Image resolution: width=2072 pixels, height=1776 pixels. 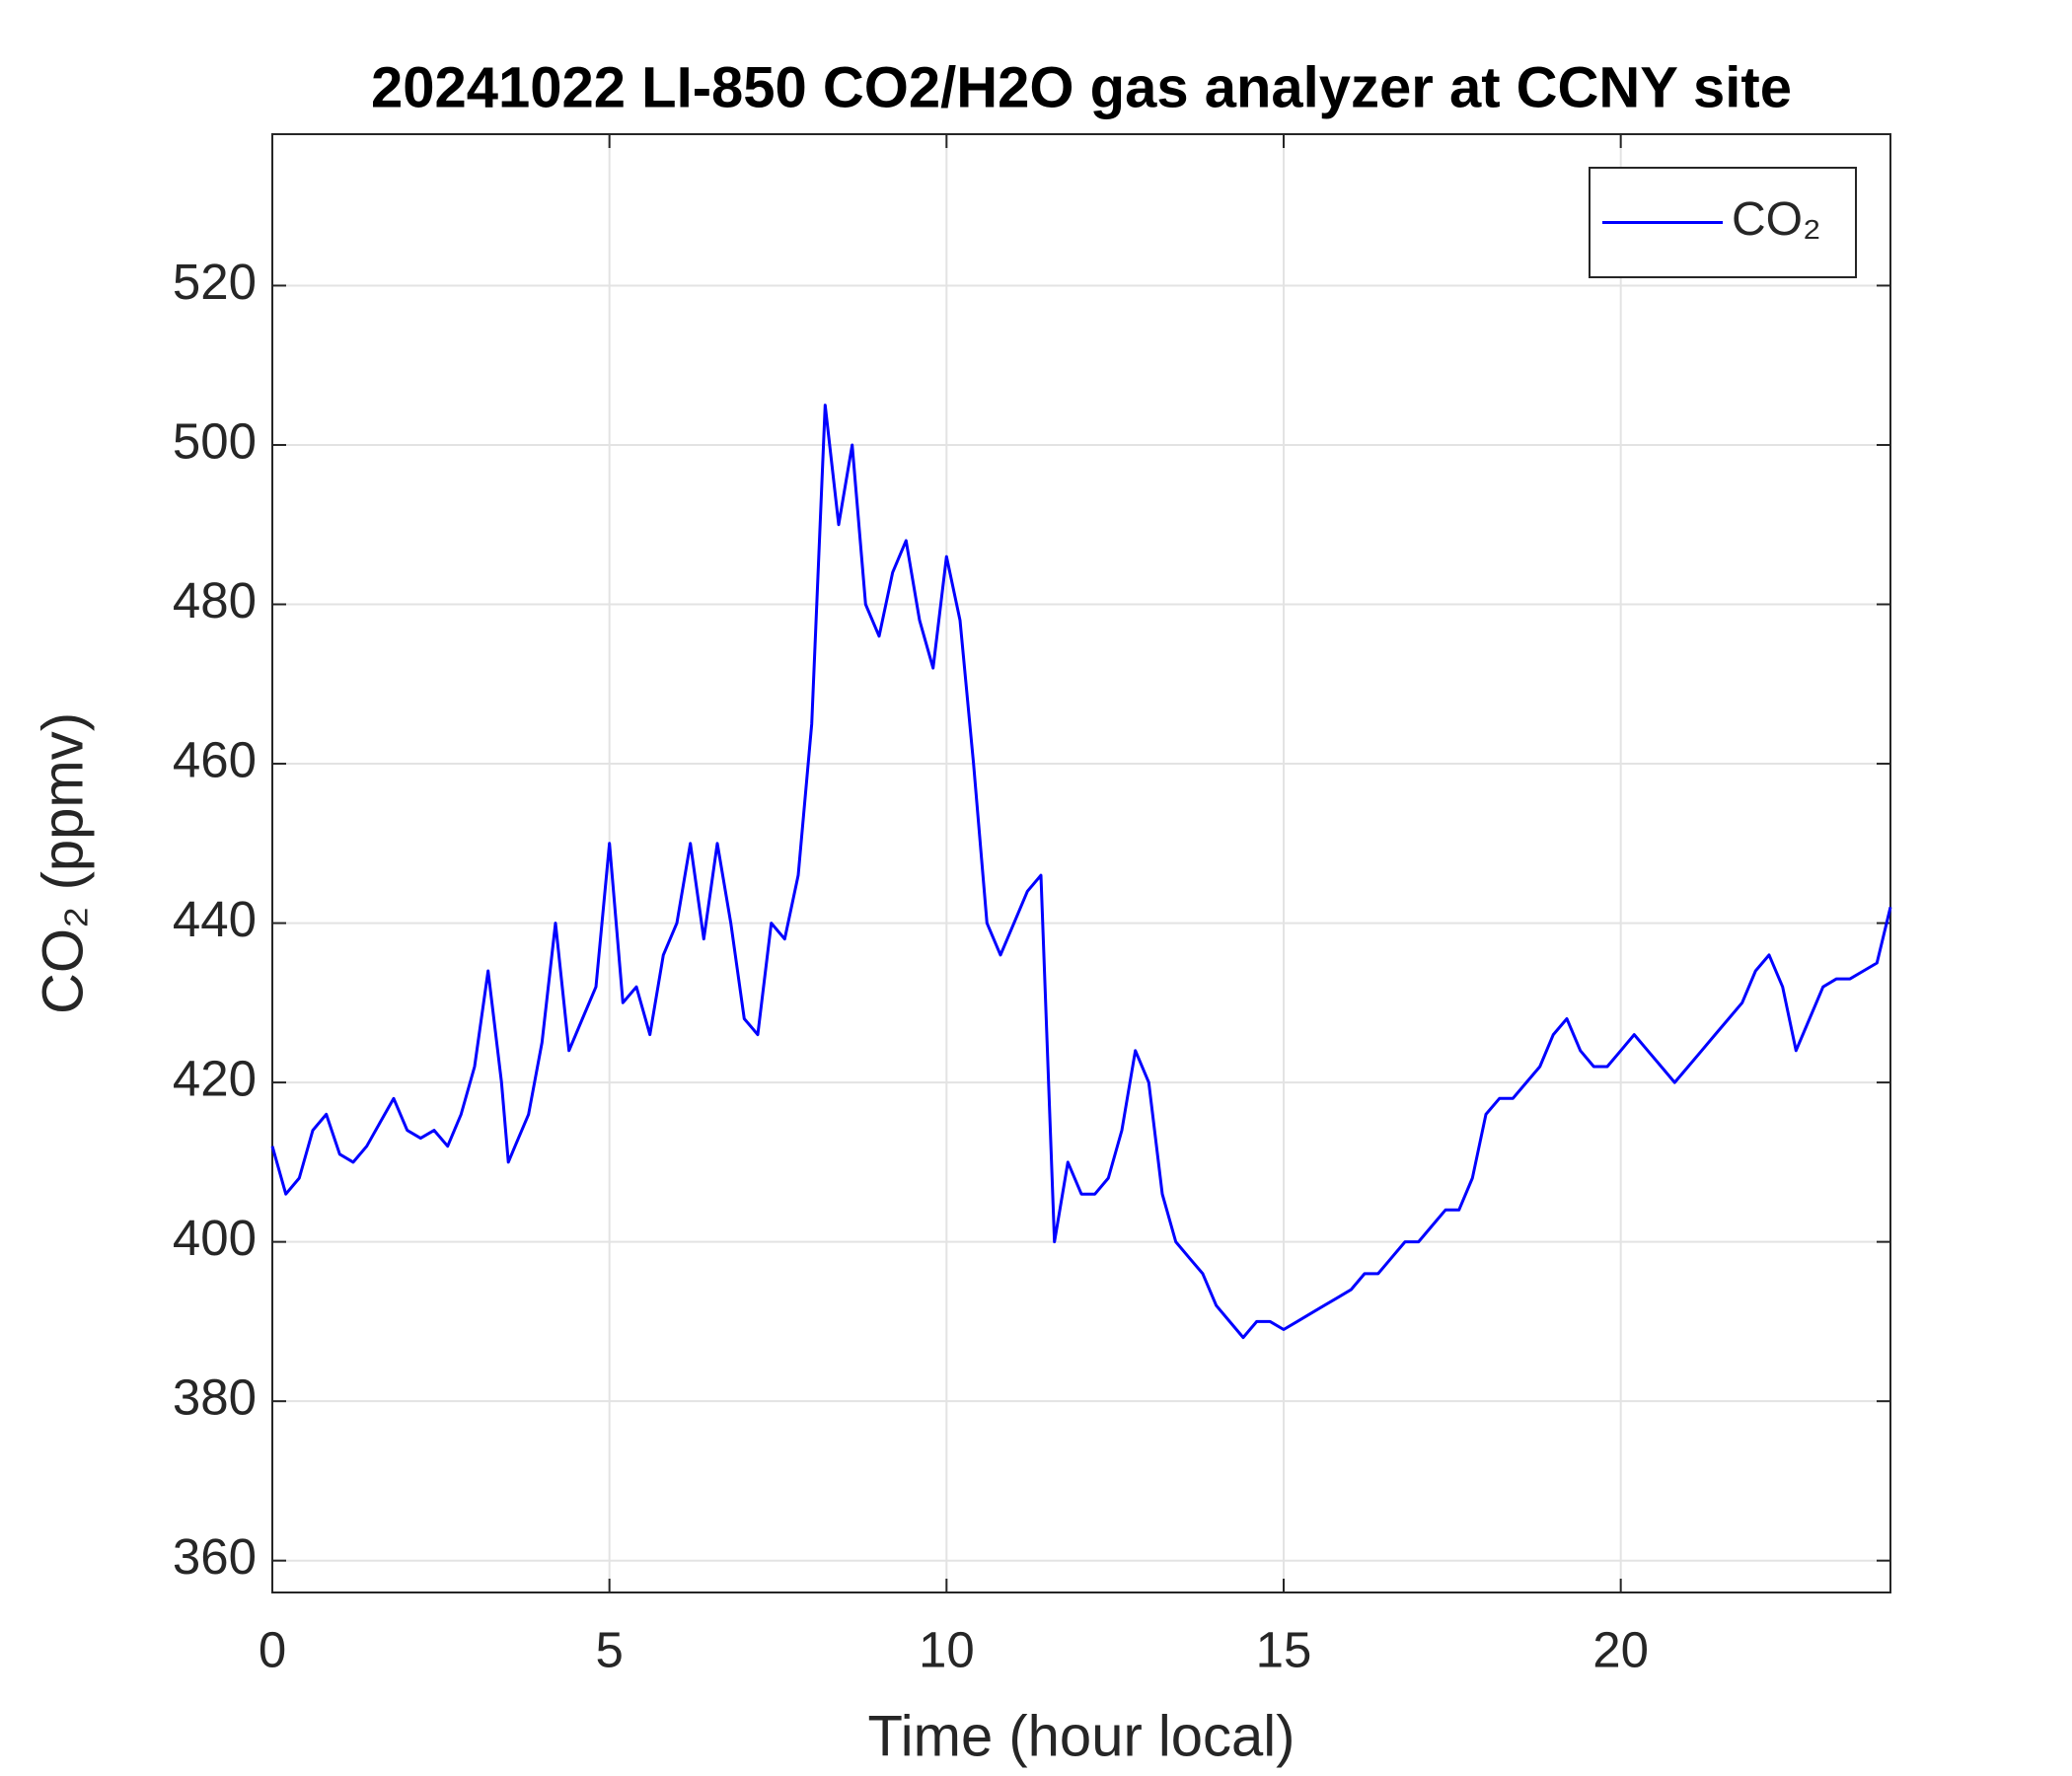 I want to click on x-tick-label: 15, so click(x=1284, y=1649).